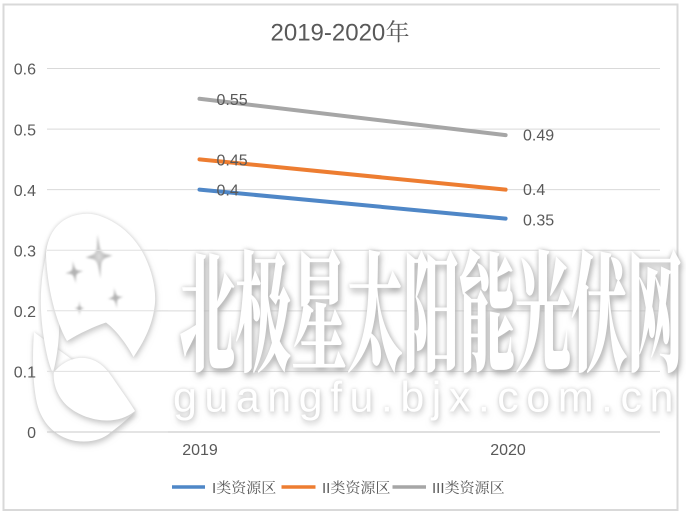 The width and height of the screenshot is (686, 515). What do you see at coordinates (25, 251) in the screenshot?
I see `svg-text: 0.3` at bounding box center [25, 251].